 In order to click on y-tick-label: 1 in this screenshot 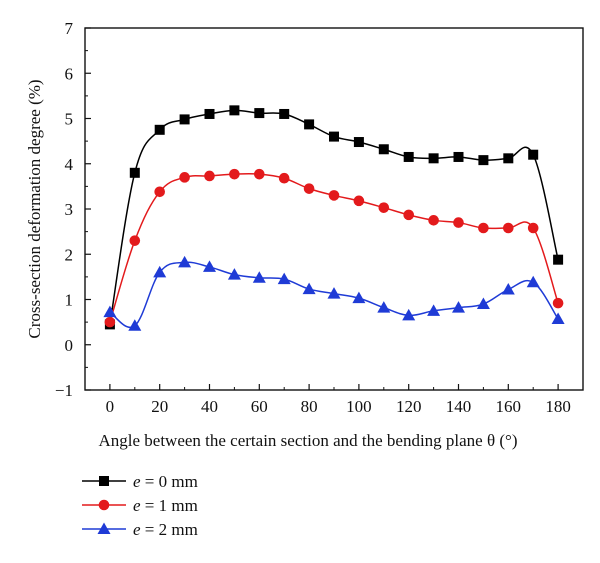, I will do `click(69, 300)`.